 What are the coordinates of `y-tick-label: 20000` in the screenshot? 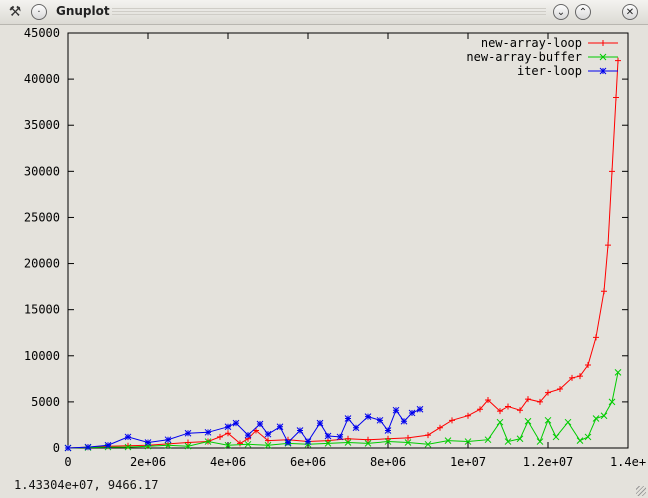 It's located at (42, 264).